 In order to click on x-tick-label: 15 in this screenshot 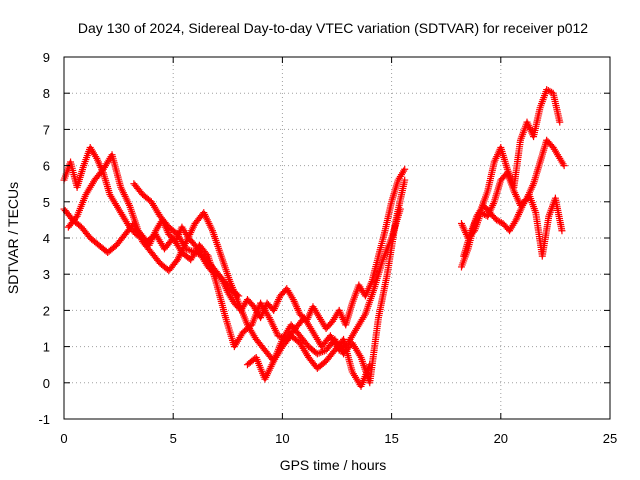, I will do `click(391, 438)`.